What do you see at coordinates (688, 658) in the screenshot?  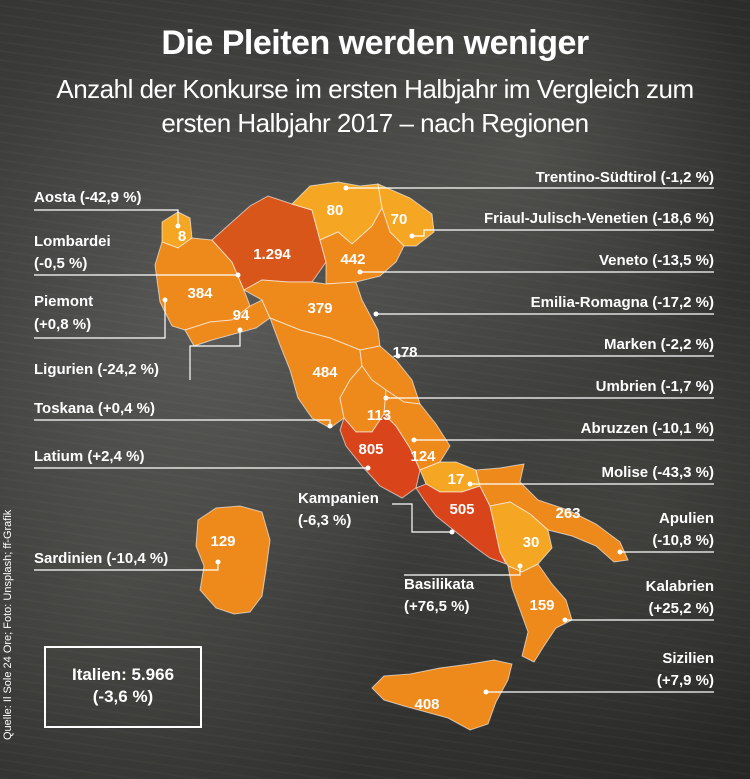 I see `label-sizilien-name: Sizilien` at bounding box center [688, 658].